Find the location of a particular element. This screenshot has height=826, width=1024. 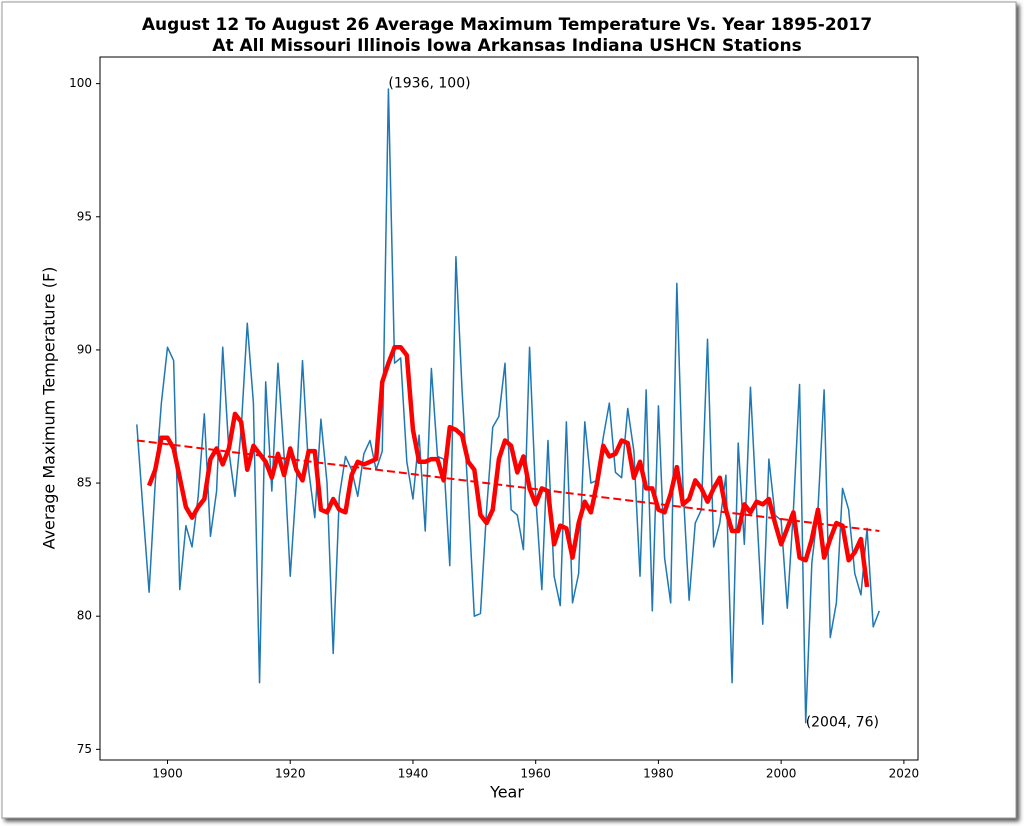

x-tick-label: 1900 is located at coordinates (167, 774).